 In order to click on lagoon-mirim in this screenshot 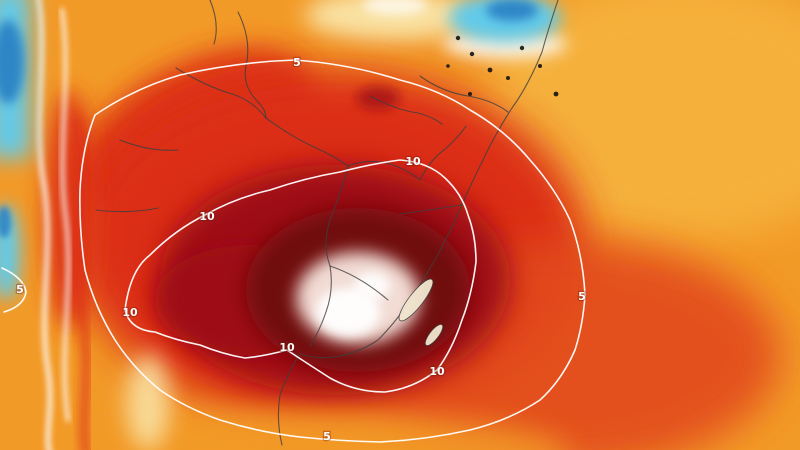, I will do `click(434, 335)`.